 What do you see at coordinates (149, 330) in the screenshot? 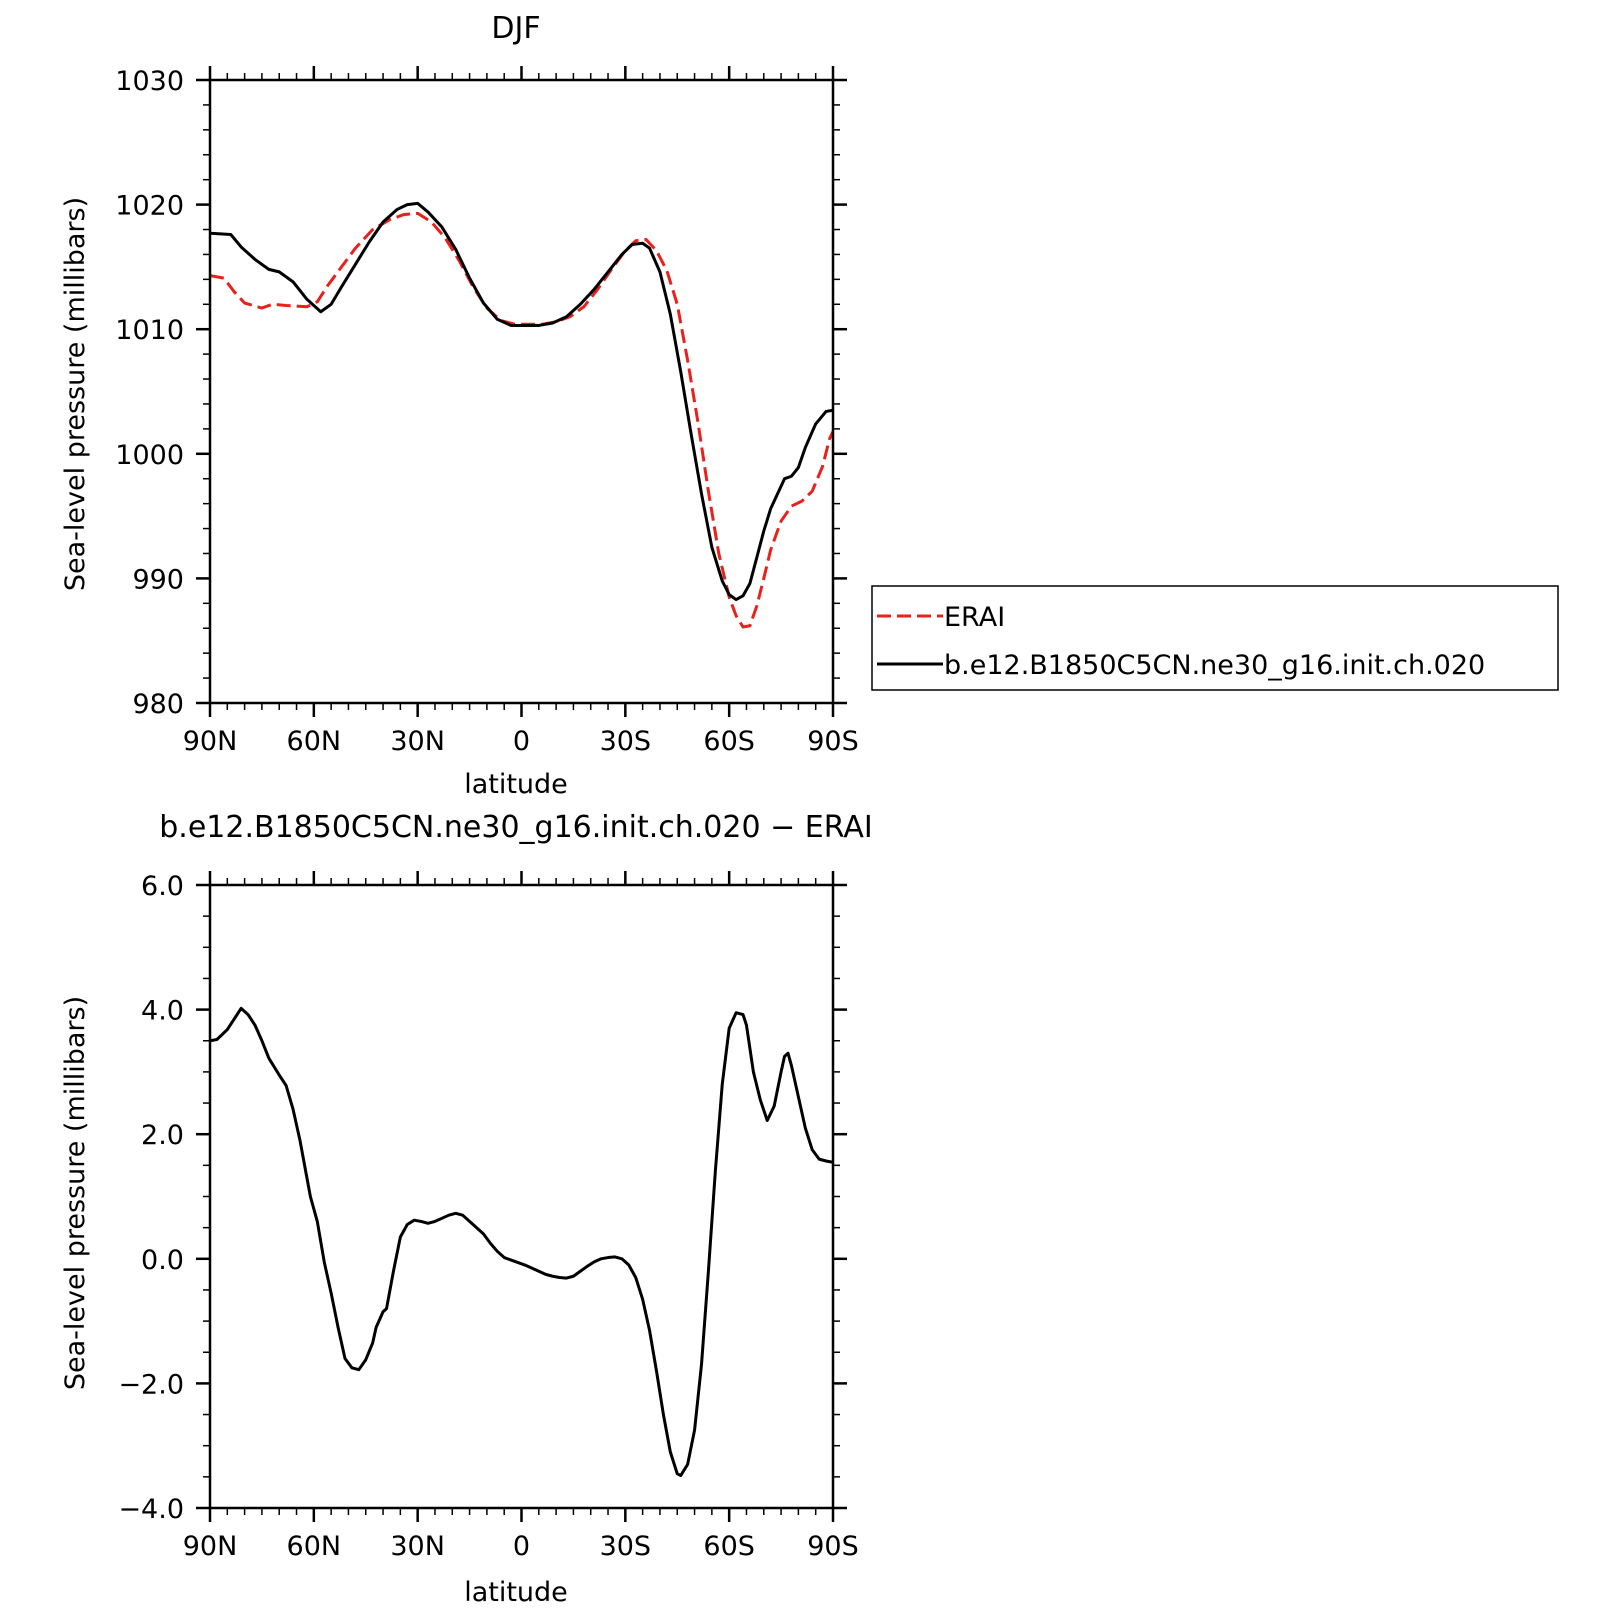
I see `y-tick-label: 1010` at bounding box center [149, 330].